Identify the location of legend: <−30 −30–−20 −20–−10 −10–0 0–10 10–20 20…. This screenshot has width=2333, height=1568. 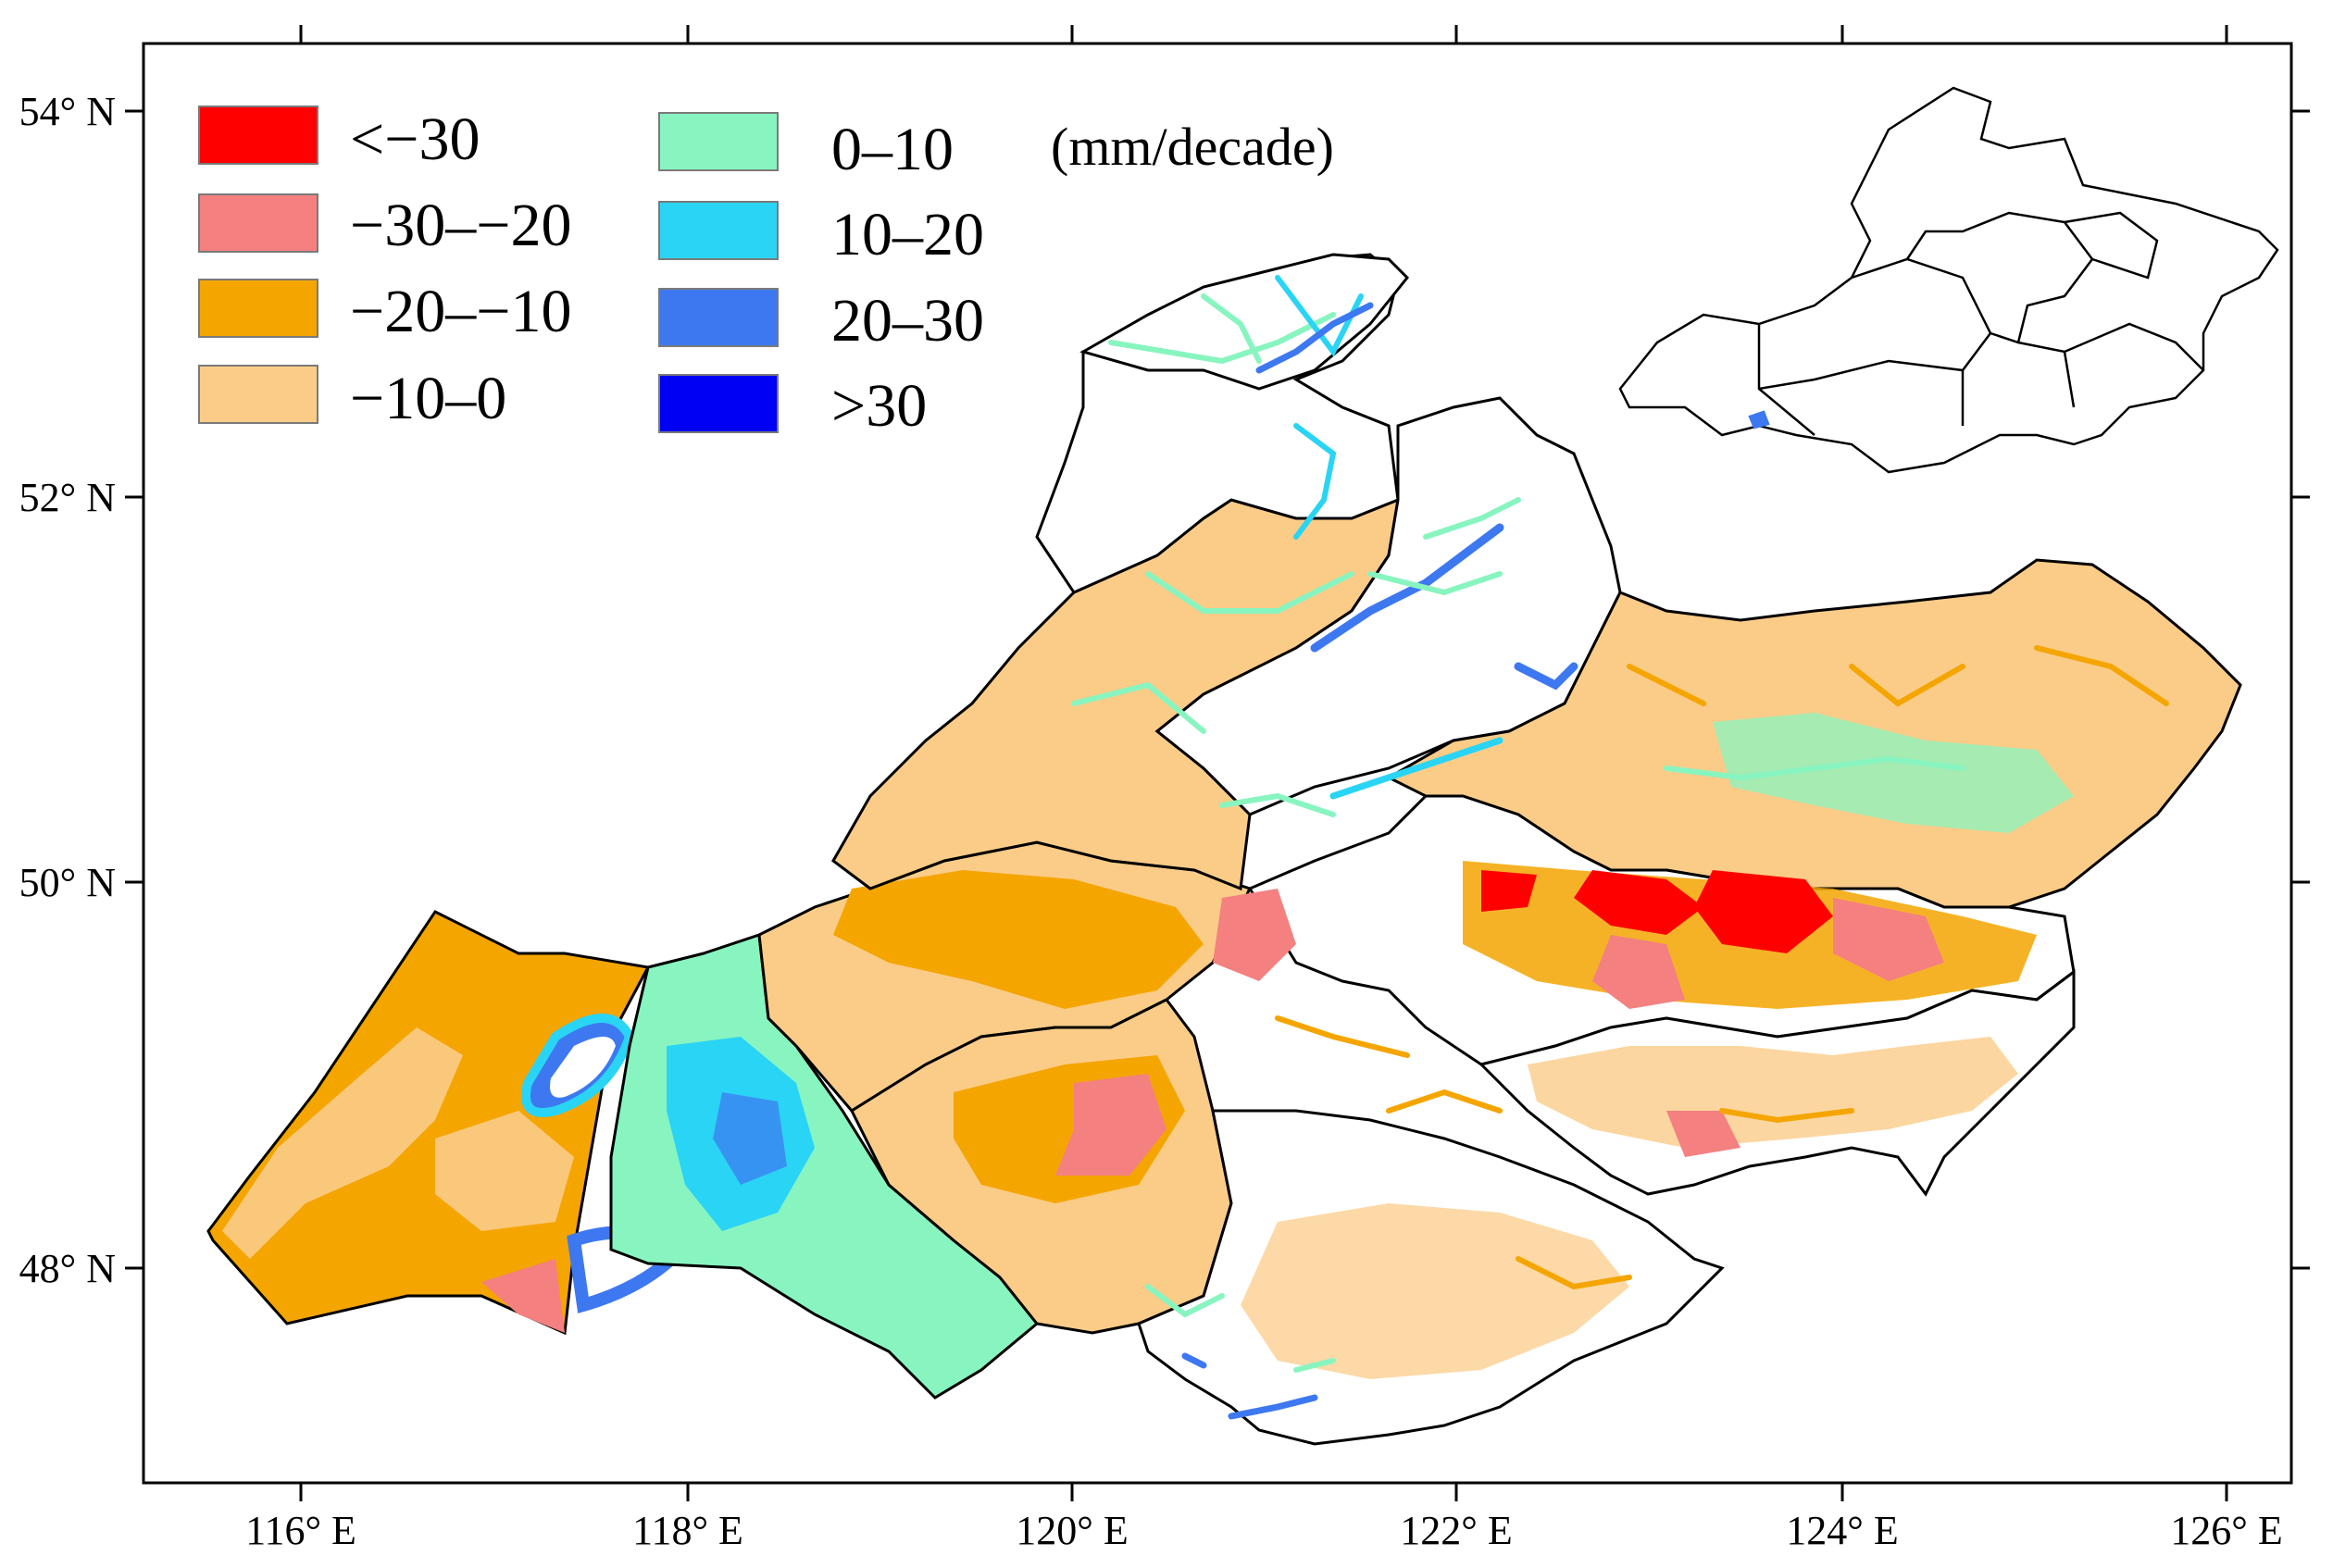
(766, 273).